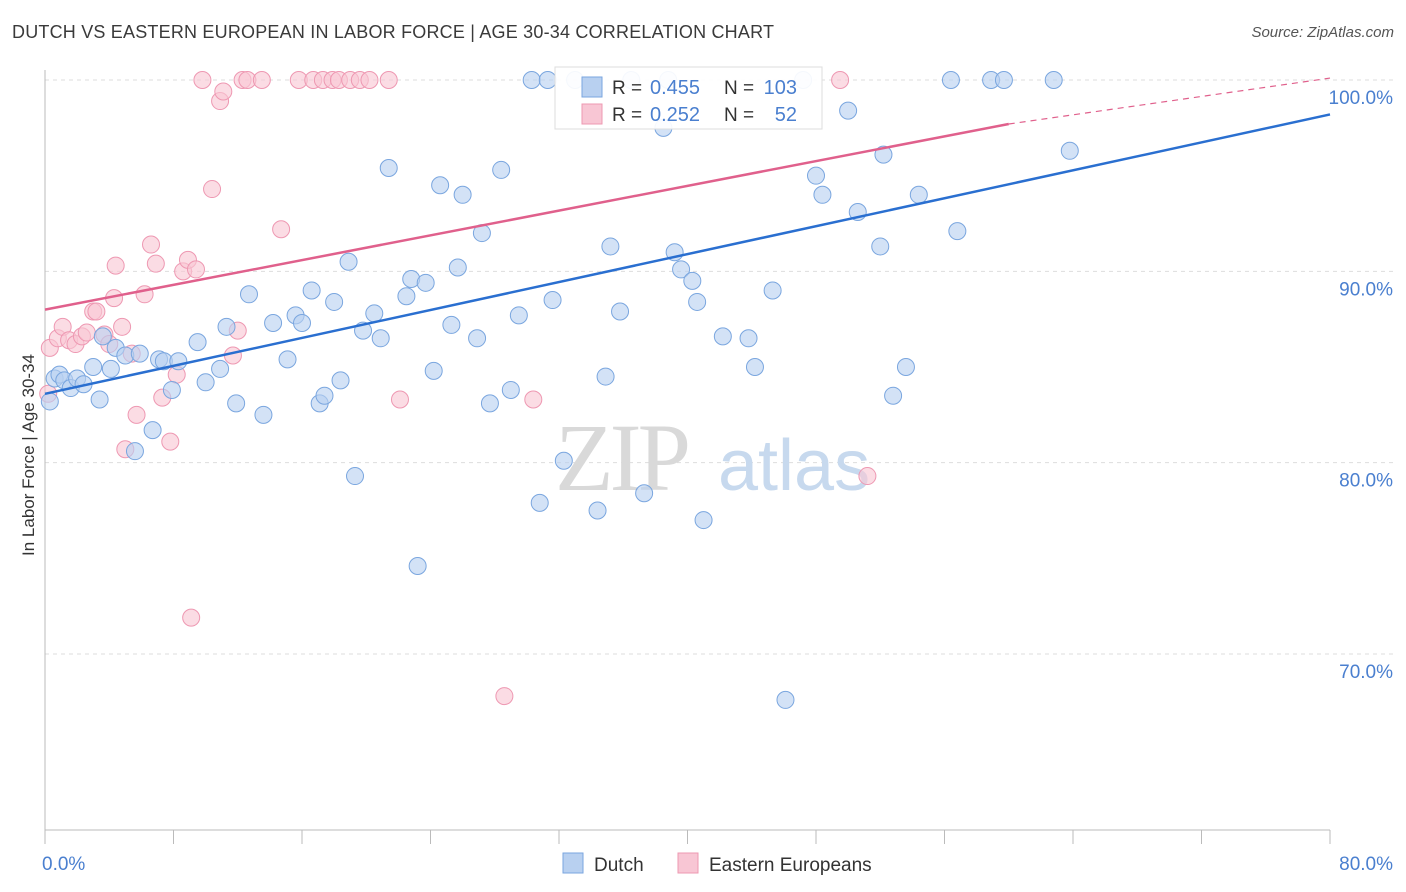 Image resolution: width=1406 pixels, height=892 pixels. I want to click on legend-n-label: N =, so click(739, 88).